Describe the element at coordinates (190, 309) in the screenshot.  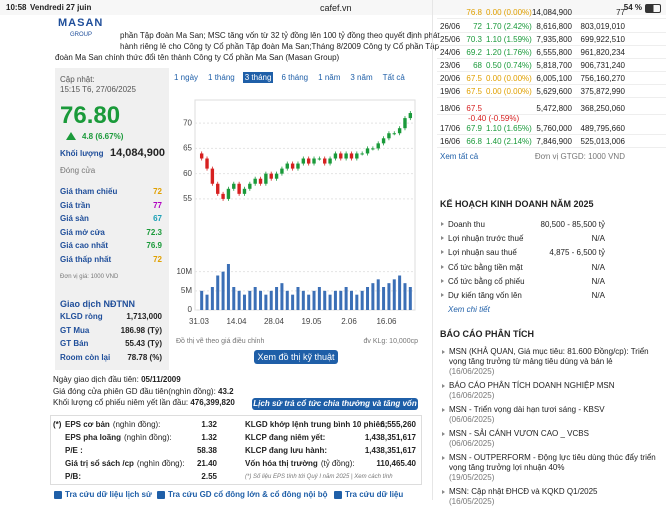
I see `volume-tick-label: 0` at that location.